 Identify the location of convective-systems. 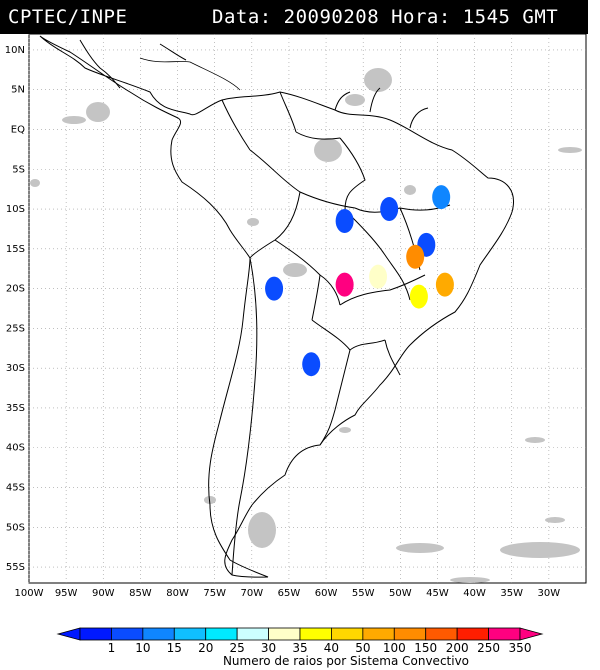
(359, 281).